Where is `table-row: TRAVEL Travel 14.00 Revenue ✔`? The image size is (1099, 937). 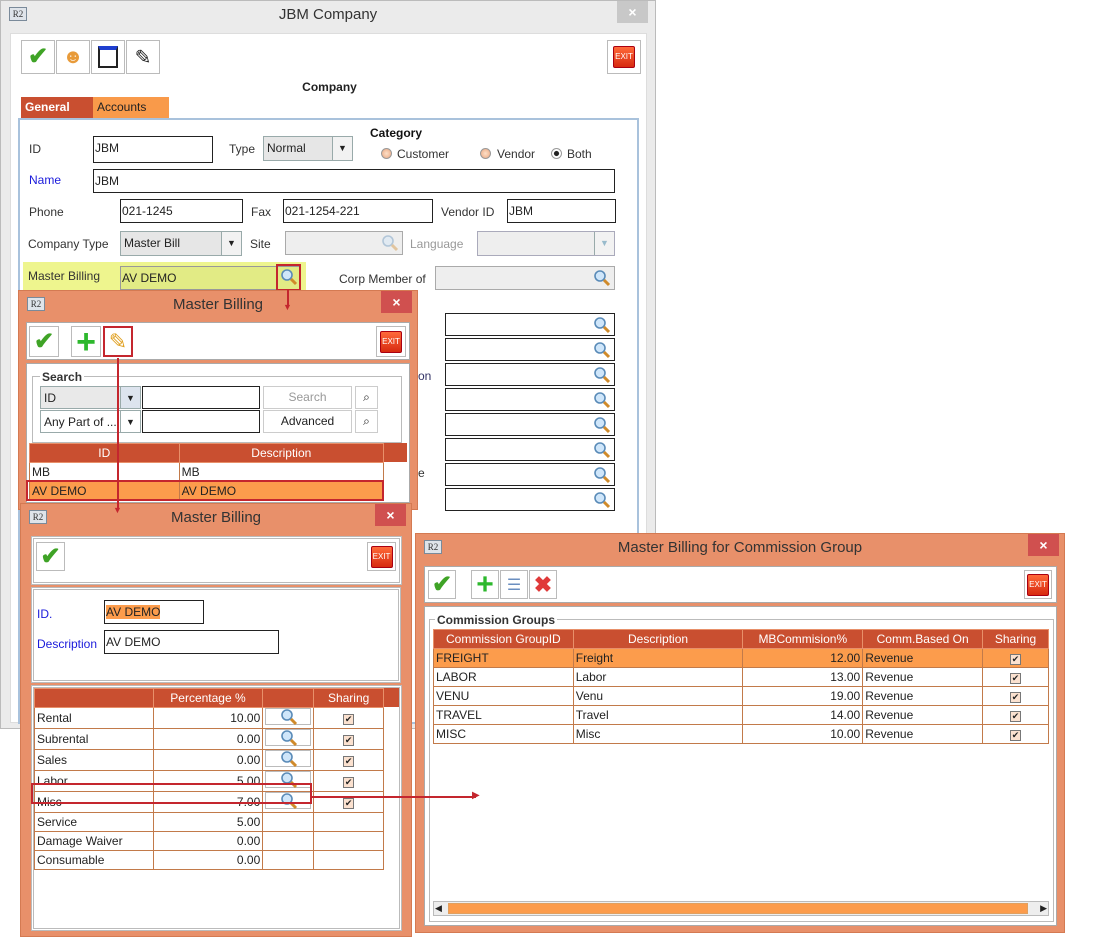 table-row: TRAVEL Travel 14.00 Revenue ✔ is located at coordinates (741, 715).